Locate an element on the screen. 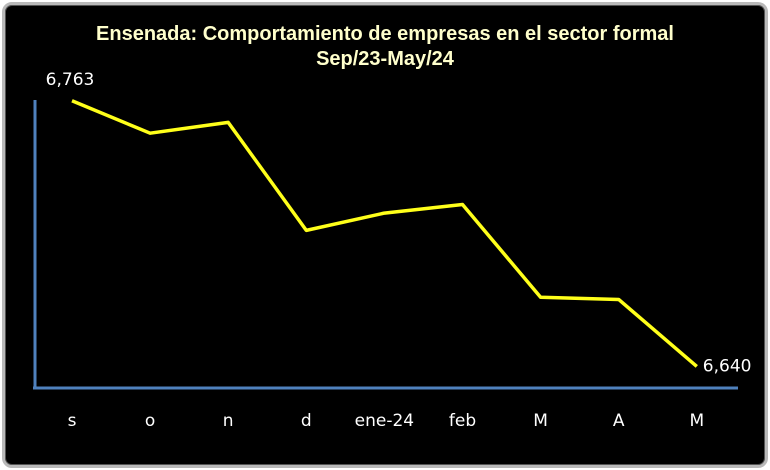  x-tick-label: s is located at coordinates (72, 421).